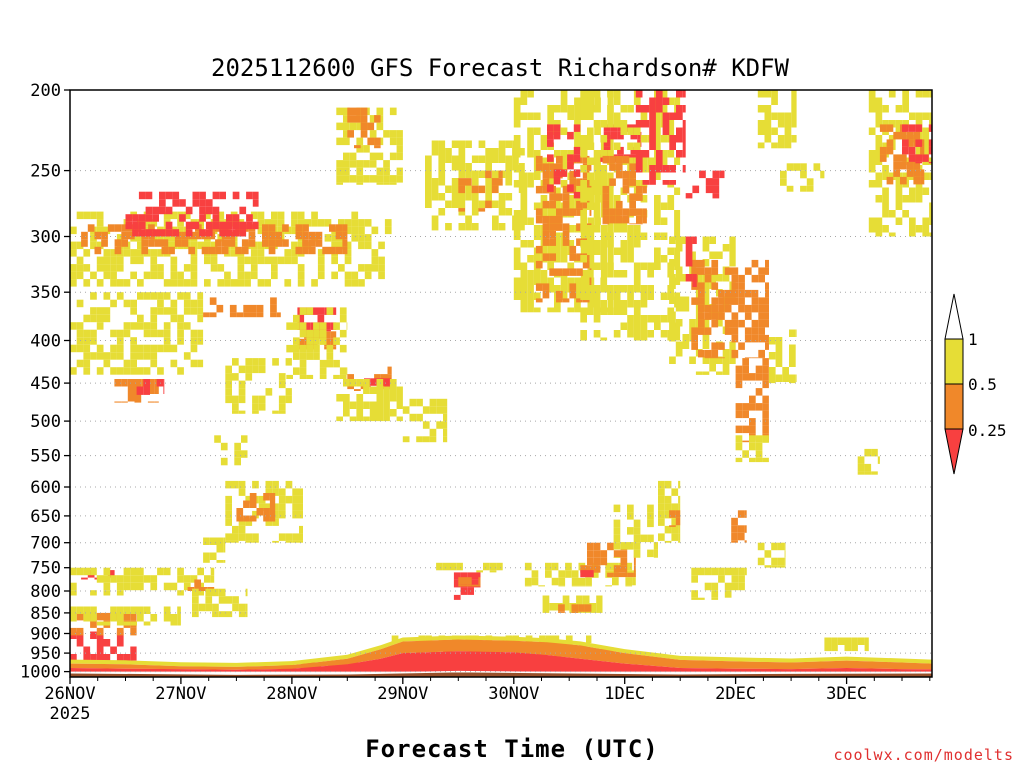  I want to click on credit-link: coolwx.com/modelts, so click(923, 755).